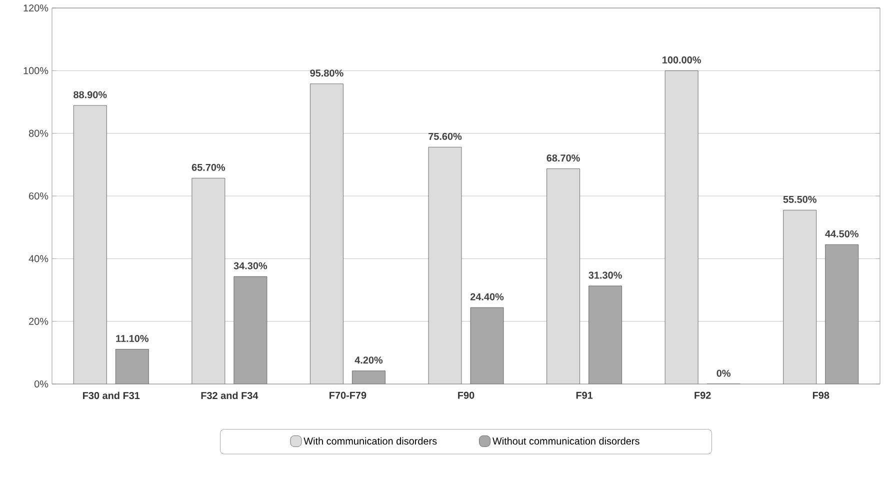 The width and height of the screenshot is (890, 484). Describe the element at coordinates (209, 167) in the screenshot. I see `data-label: 65.70%` at that location.